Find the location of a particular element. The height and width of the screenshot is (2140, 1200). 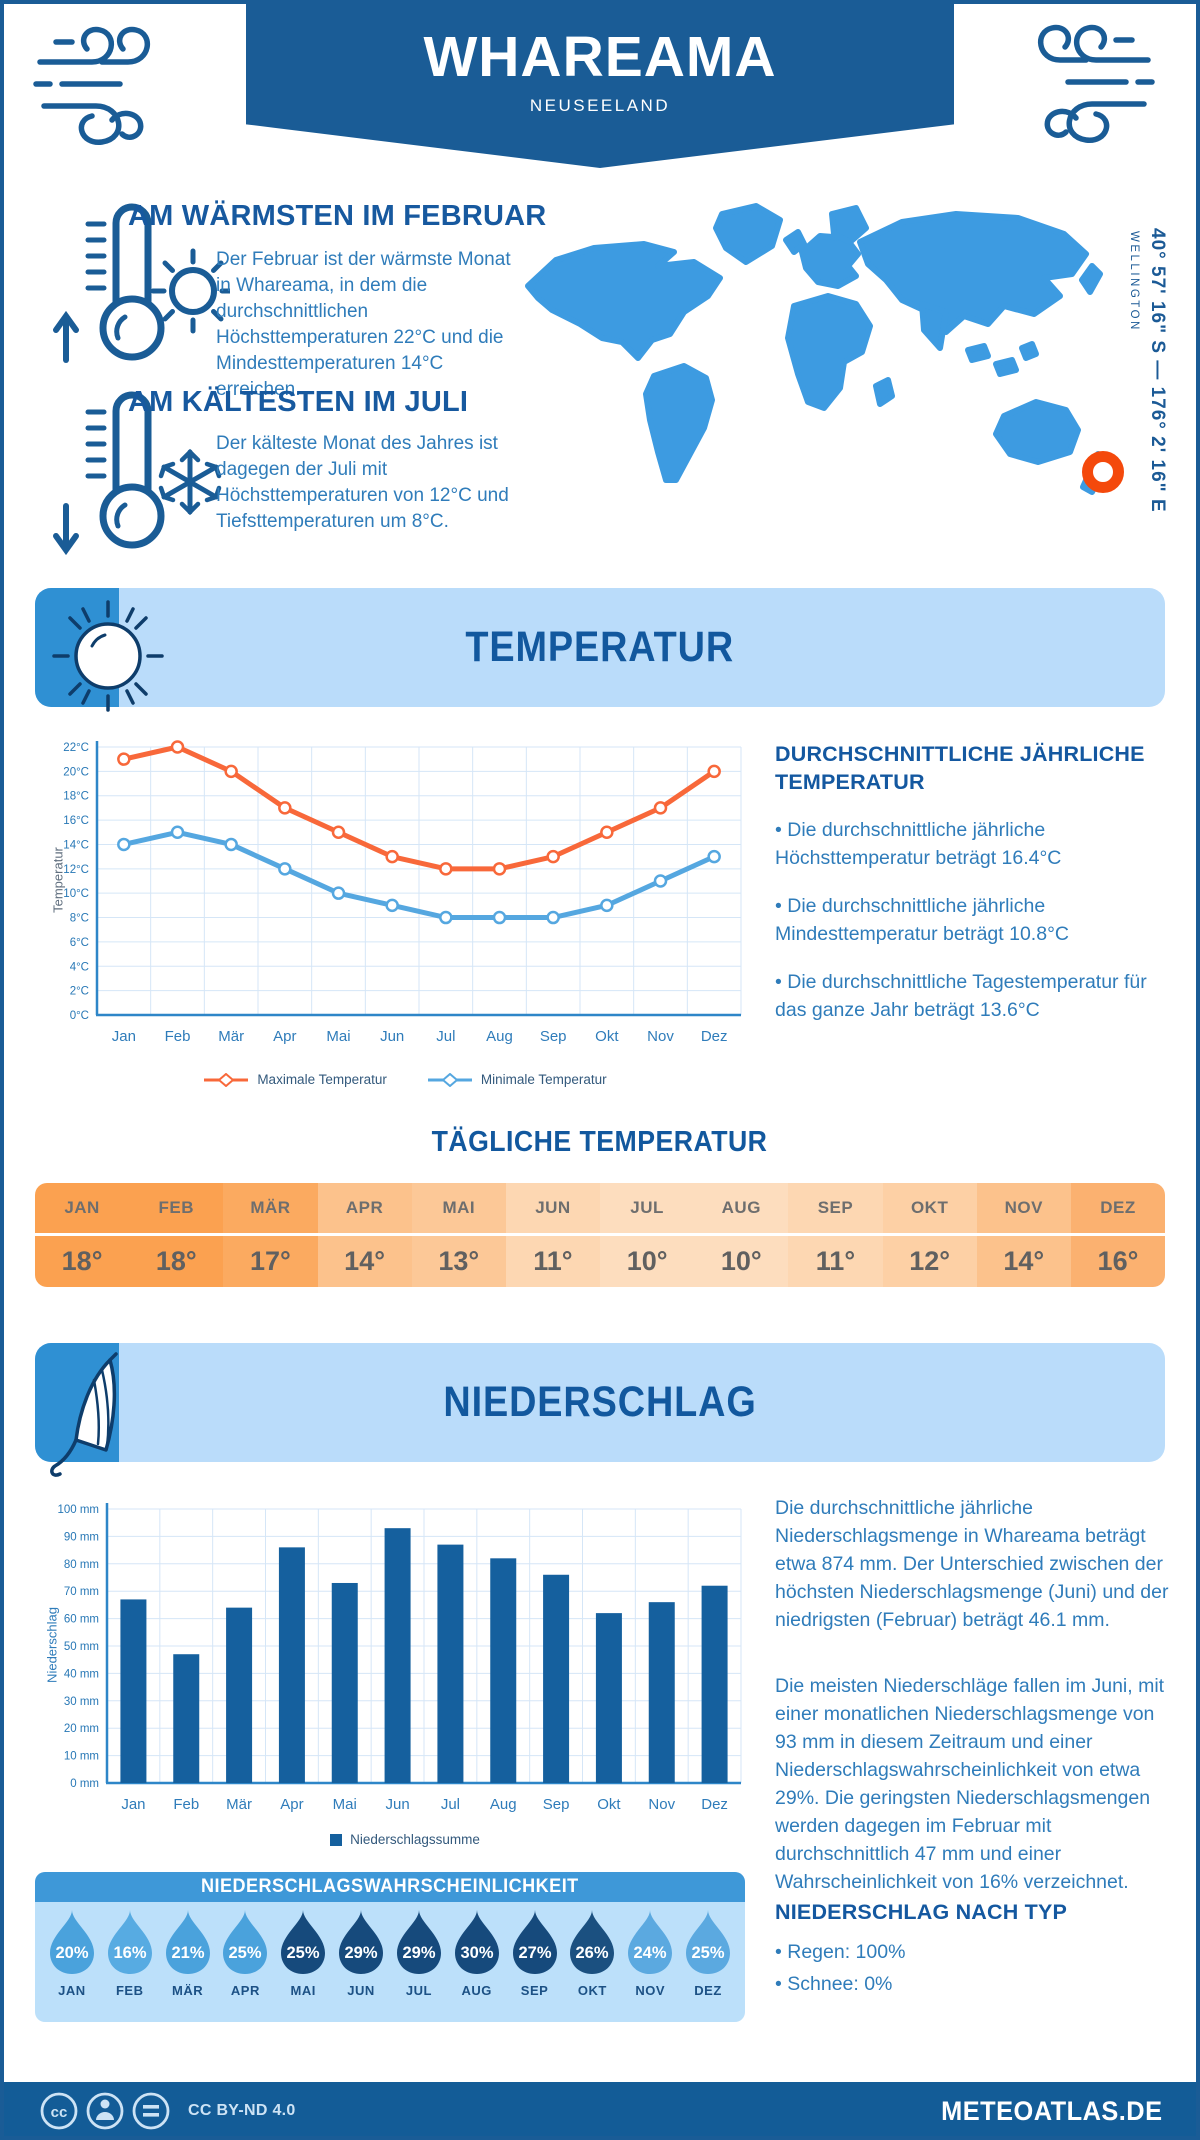

svg-text: Apr is located at coordinates (291, 1804).